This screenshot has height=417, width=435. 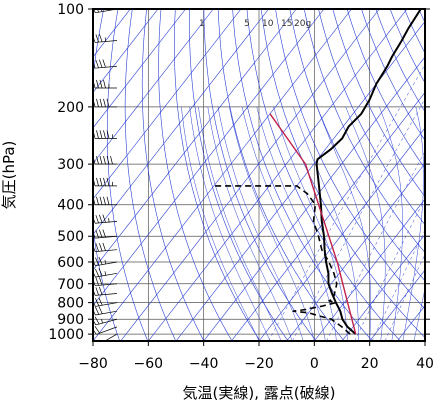 I want to click on x-tick-label: −20, so click(x=259, y=364).